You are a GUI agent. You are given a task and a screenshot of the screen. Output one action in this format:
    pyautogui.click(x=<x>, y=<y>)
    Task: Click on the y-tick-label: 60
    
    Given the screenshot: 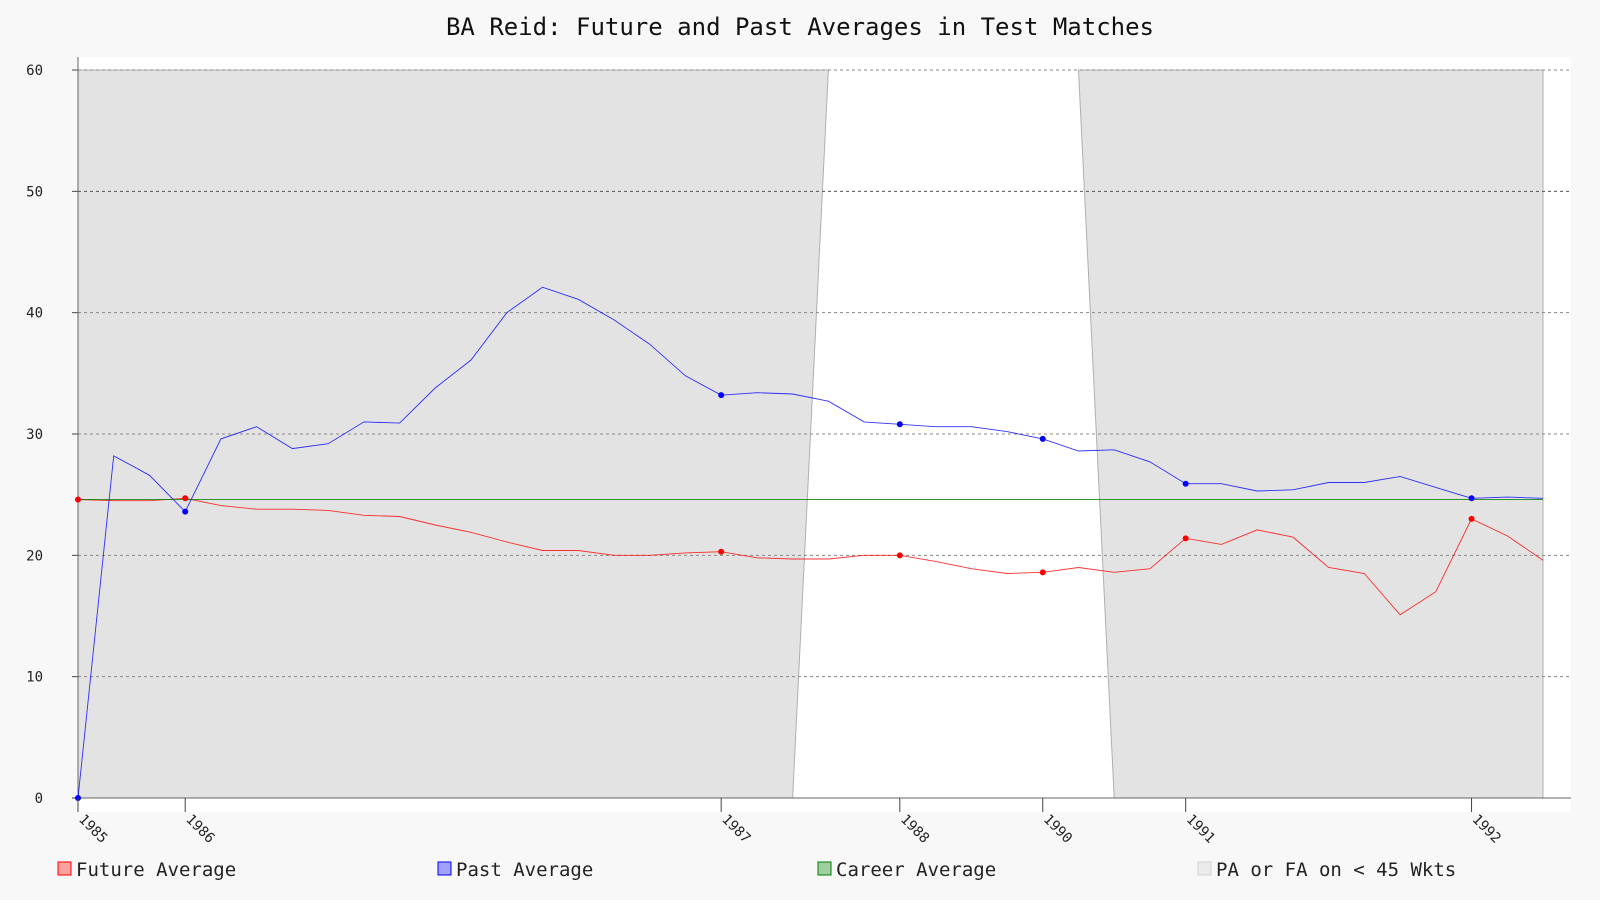 What is the action you would take?
    pyautogui.click(x=34, y=71)
    